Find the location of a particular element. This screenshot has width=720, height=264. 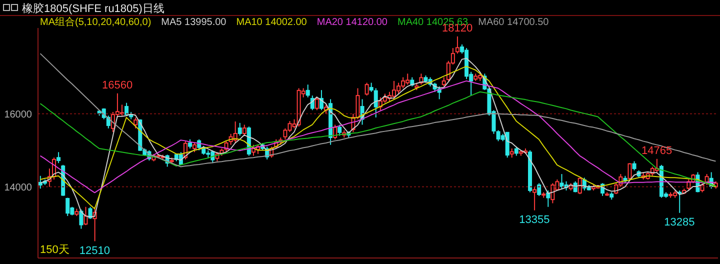

annotation: 13285 is located at coordinates (679, 222).